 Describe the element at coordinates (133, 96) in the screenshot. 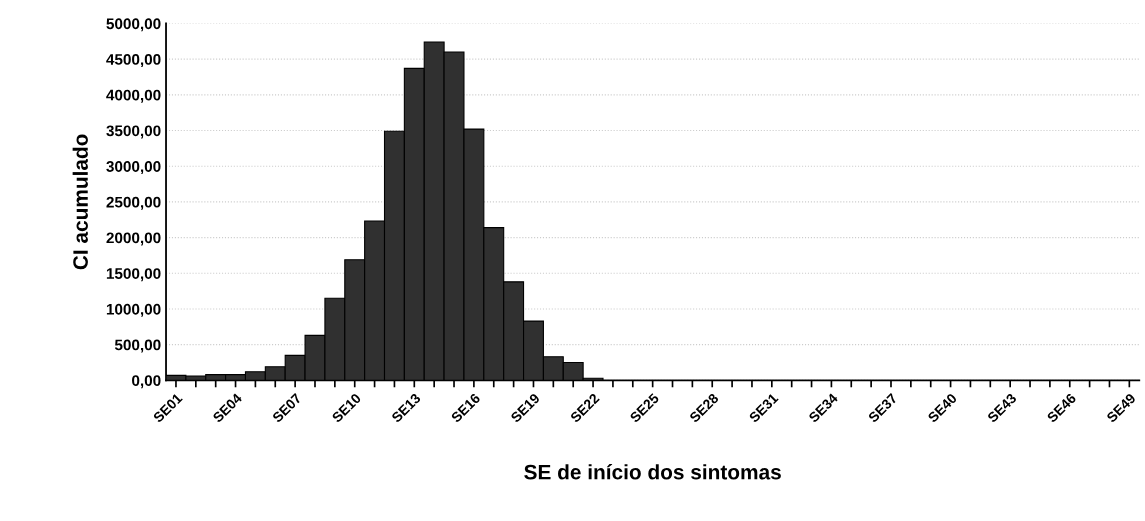

I see `y-tick-label: 4000,00` at that location.